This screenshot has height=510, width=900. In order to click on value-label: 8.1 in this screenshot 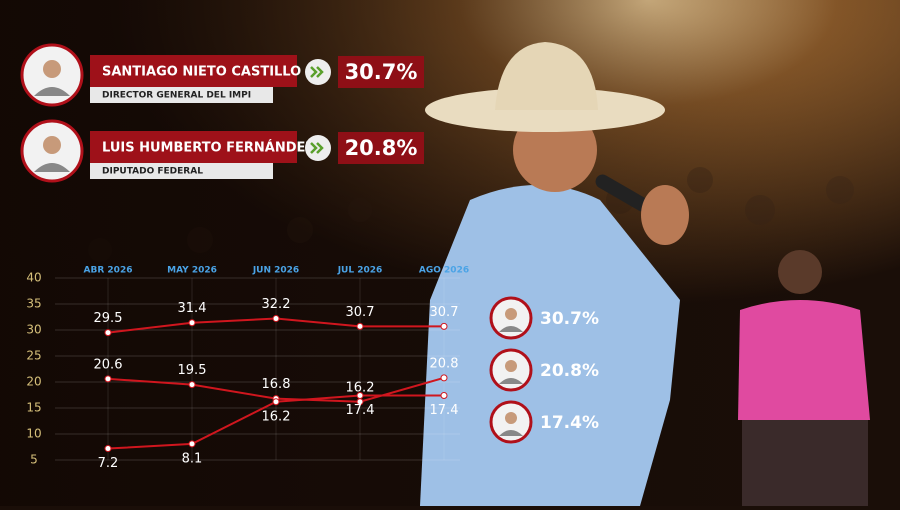, I will do `click(192, 458)`.